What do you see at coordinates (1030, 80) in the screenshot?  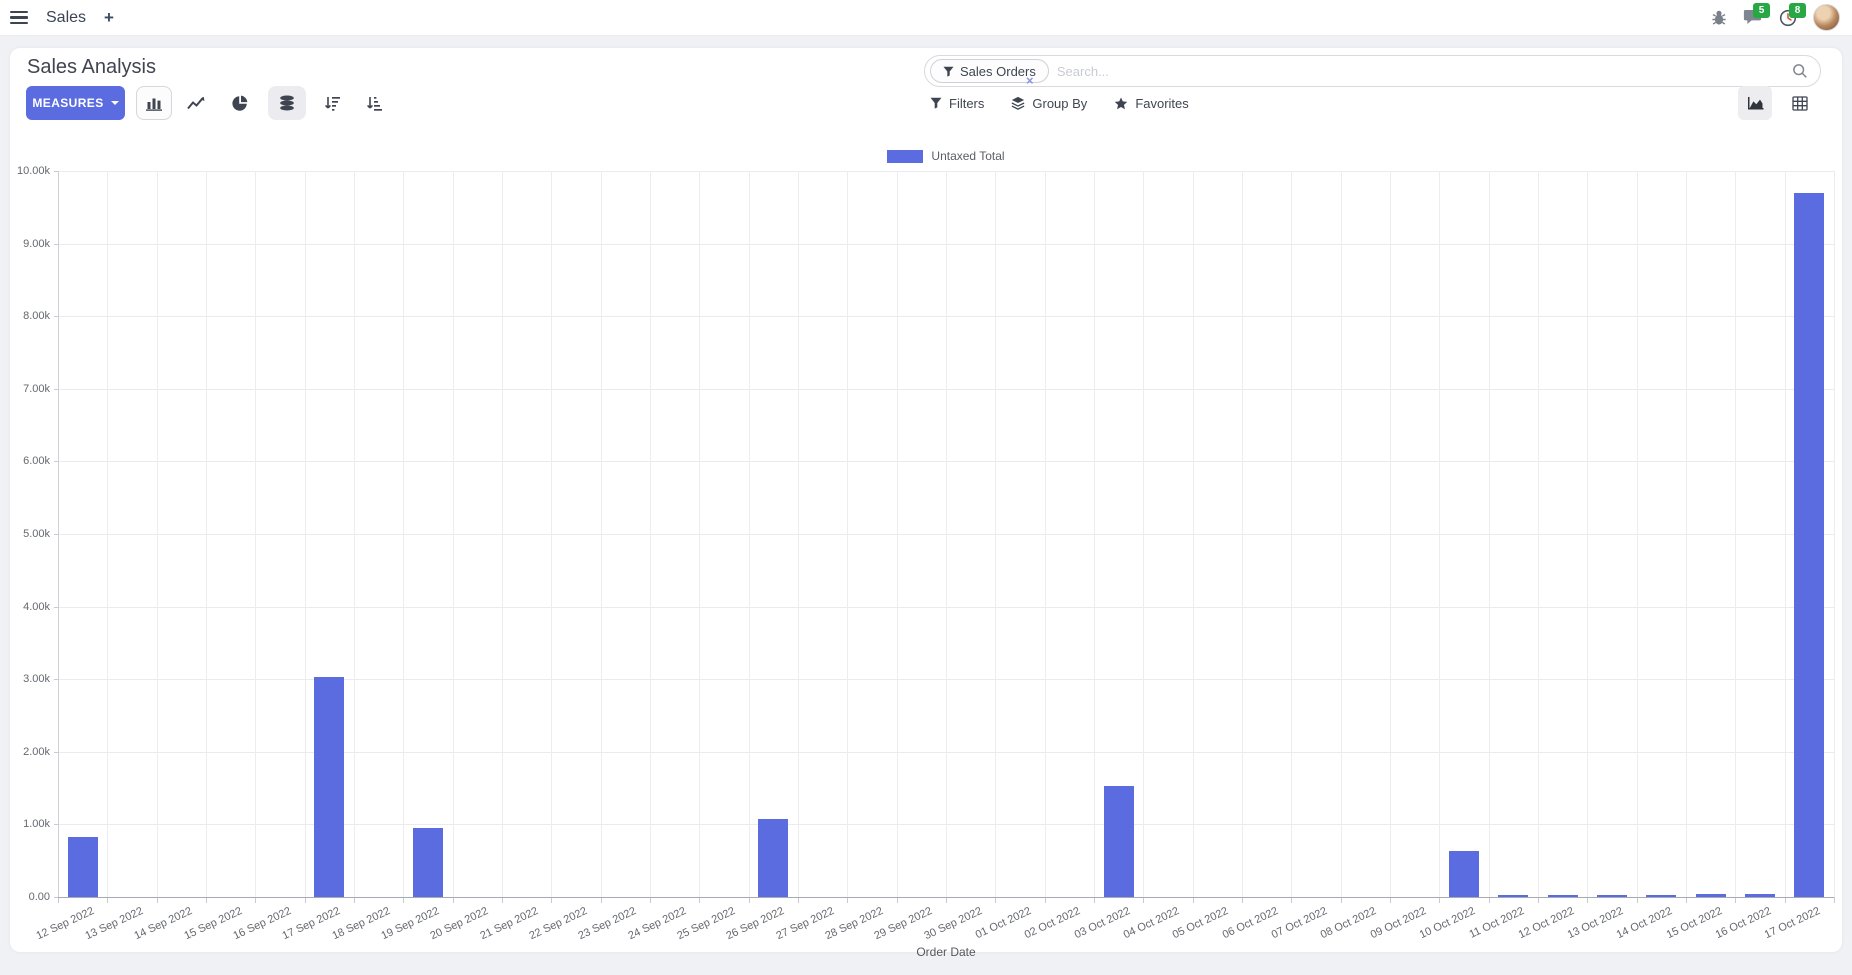 I see `facet-remove-icon: ×` at bounding box center [1030, 80].